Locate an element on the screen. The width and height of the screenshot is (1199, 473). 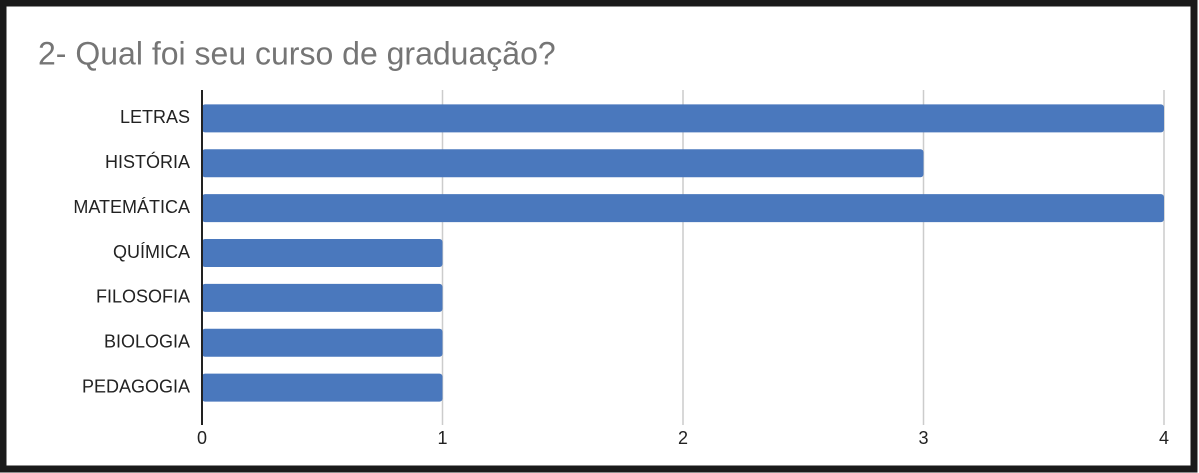
x-tick-label: 1 is located at coordinates (442, 438).